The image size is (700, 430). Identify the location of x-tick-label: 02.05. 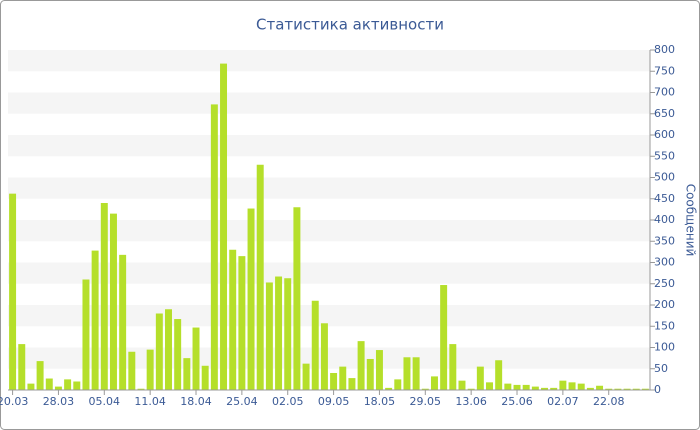
(288, 401).